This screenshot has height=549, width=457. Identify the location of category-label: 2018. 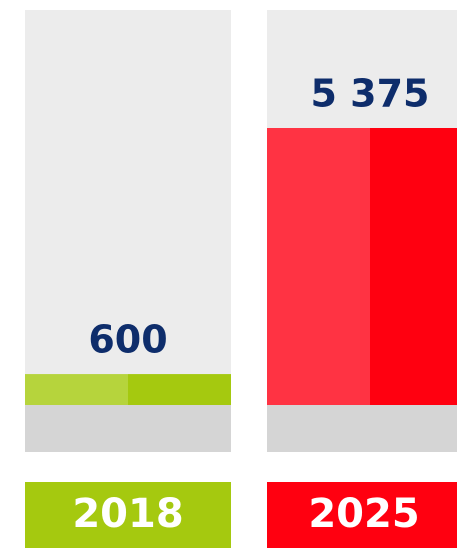
(127, 514).